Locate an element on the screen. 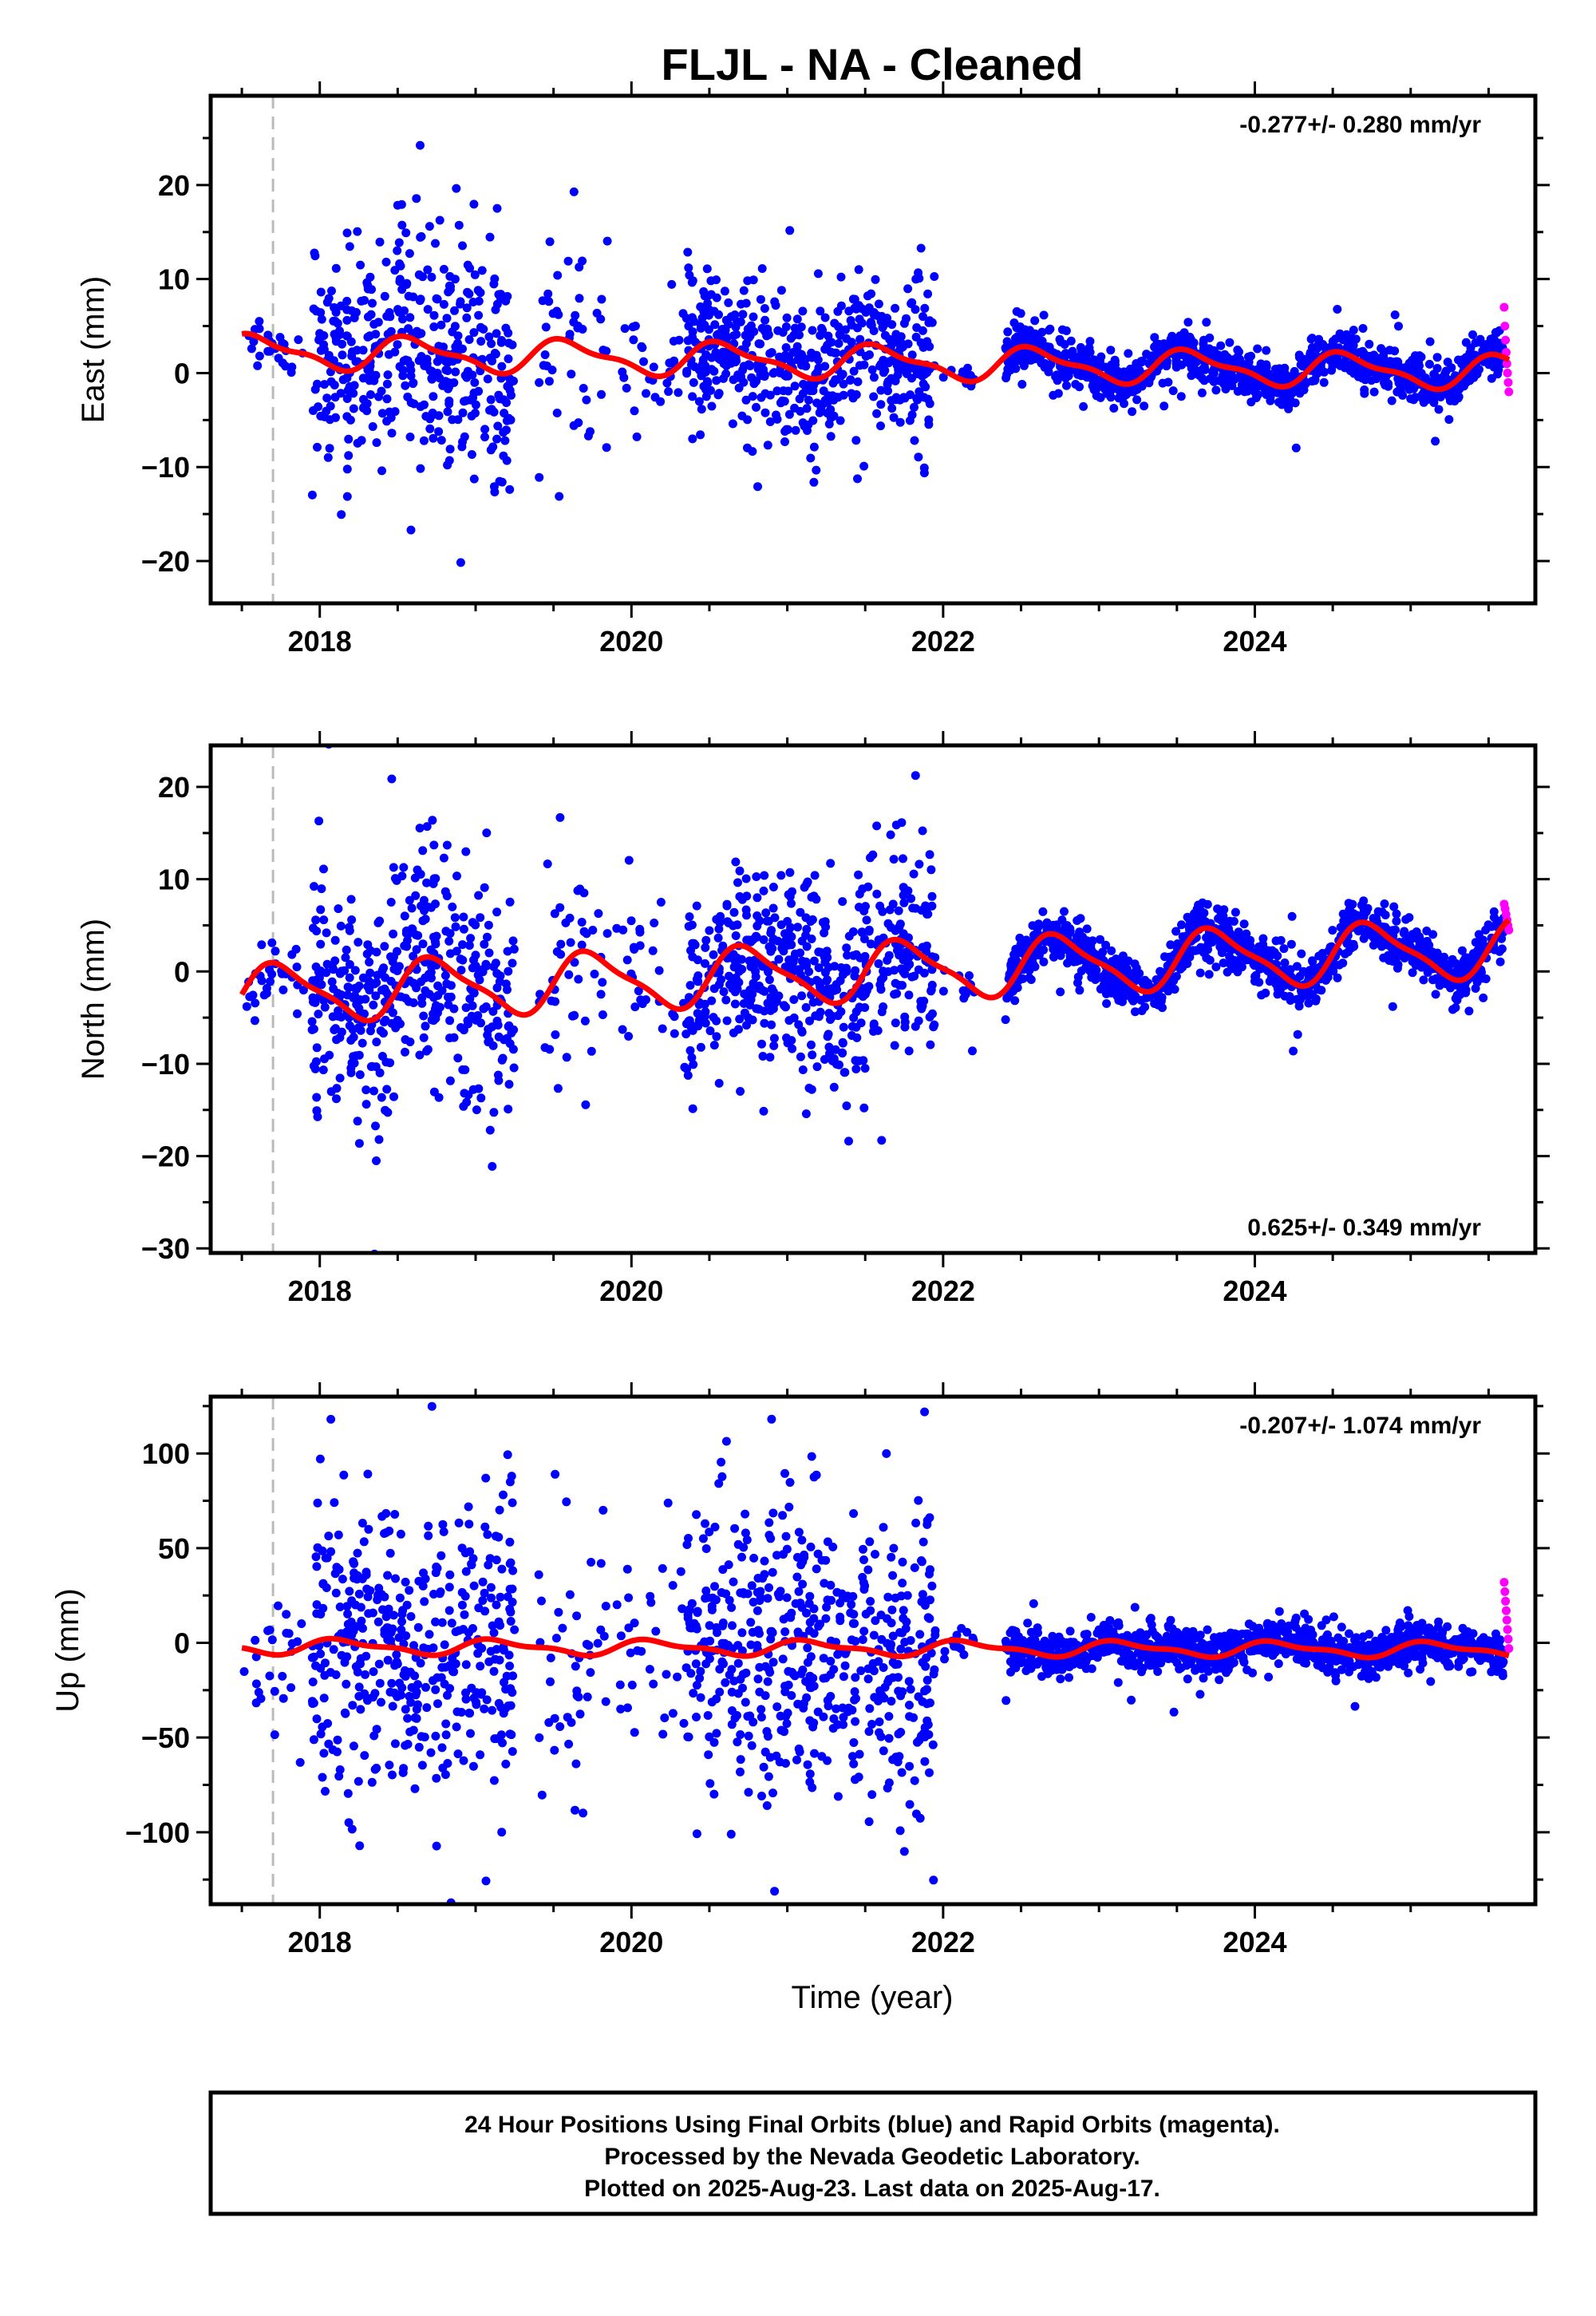 The height and width of the screenshot is (2316, 1596). east-rapid-point is located at coordinates (1508, 382).